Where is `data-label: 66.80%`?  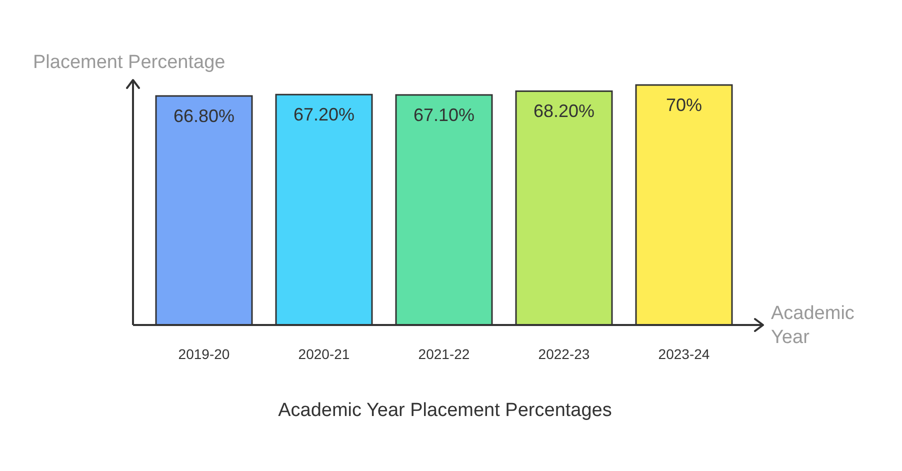
data-label: 66.80% is located at coordinates (204, 116).